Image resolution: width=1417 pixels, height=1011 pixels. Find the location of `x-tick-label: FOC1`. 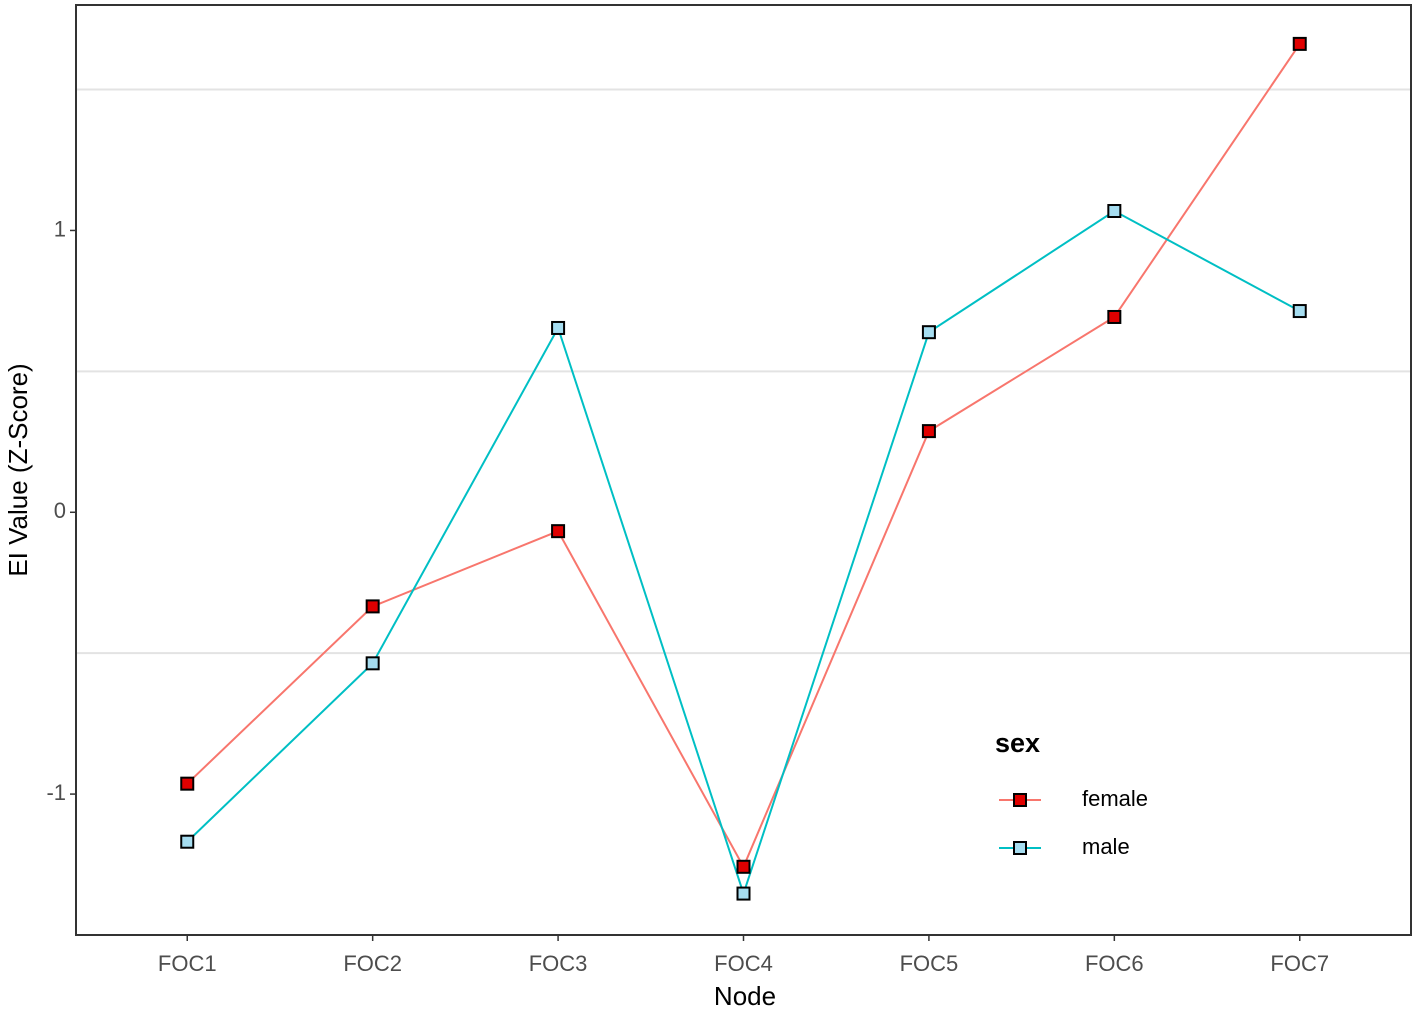

x-tick-label: FOC1 is located at coordinates (187, 963).